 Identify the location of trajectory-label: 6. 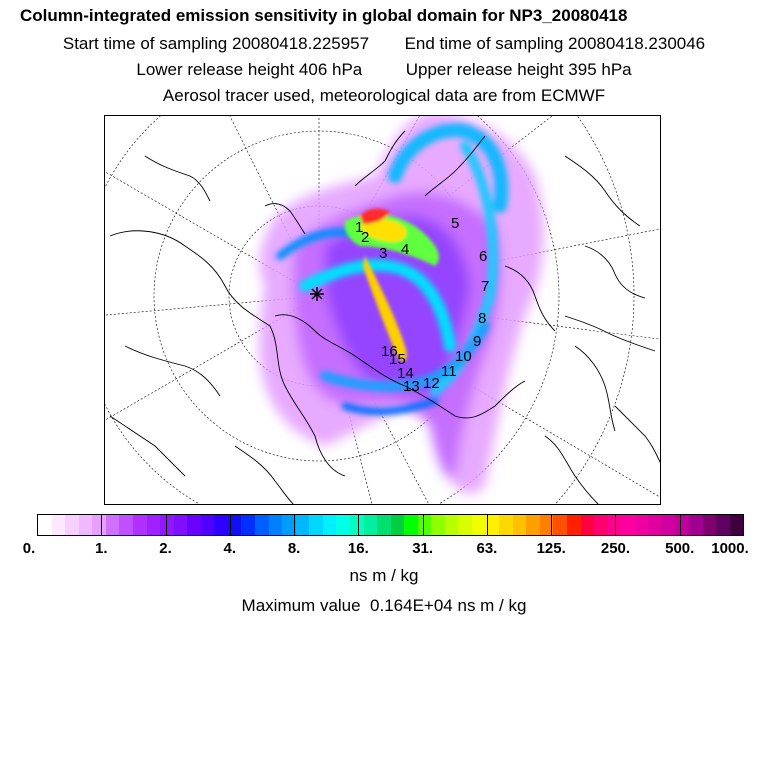
(483, 256).